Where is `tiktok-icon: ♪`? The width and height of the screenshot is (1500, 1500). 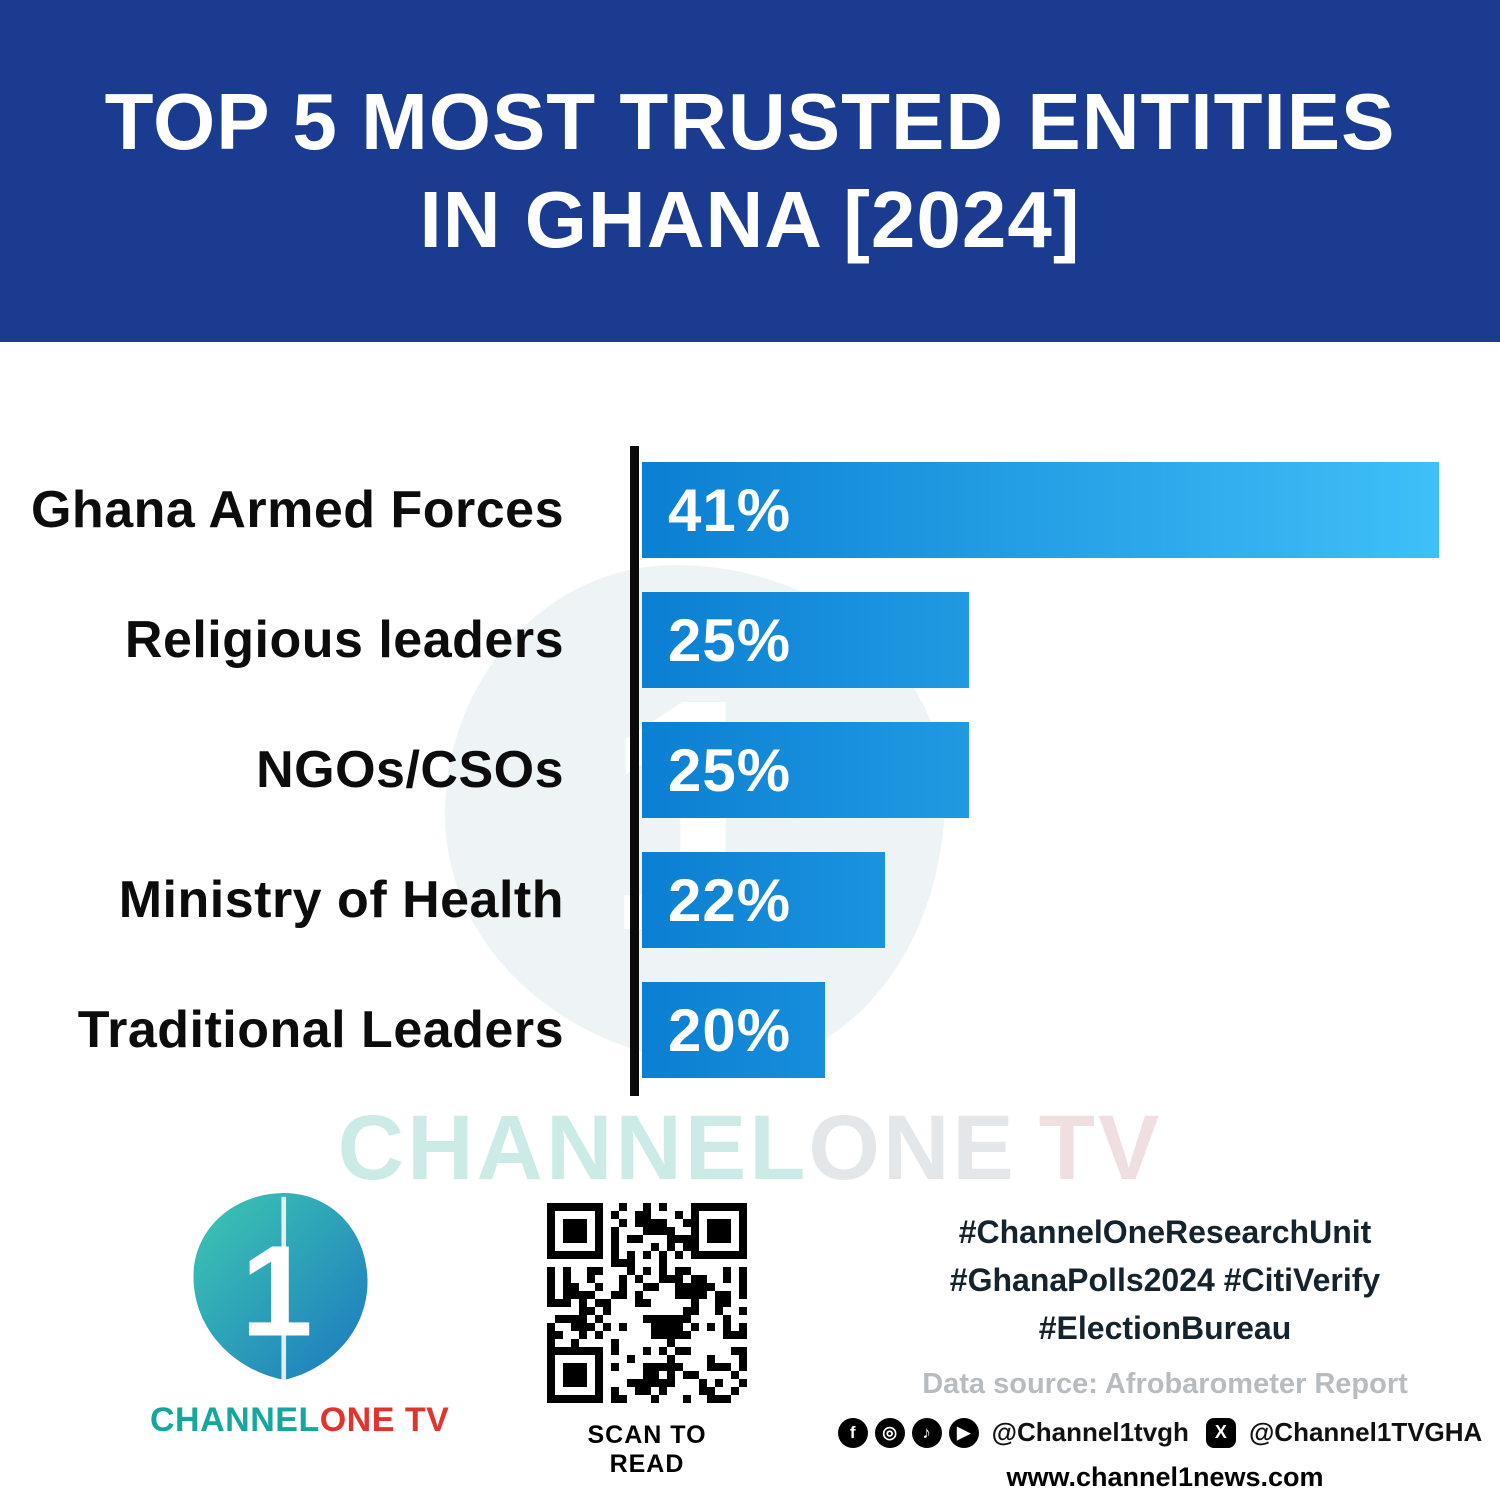
tiktok-icon: ♪ is located at coordinates (926, 1432).